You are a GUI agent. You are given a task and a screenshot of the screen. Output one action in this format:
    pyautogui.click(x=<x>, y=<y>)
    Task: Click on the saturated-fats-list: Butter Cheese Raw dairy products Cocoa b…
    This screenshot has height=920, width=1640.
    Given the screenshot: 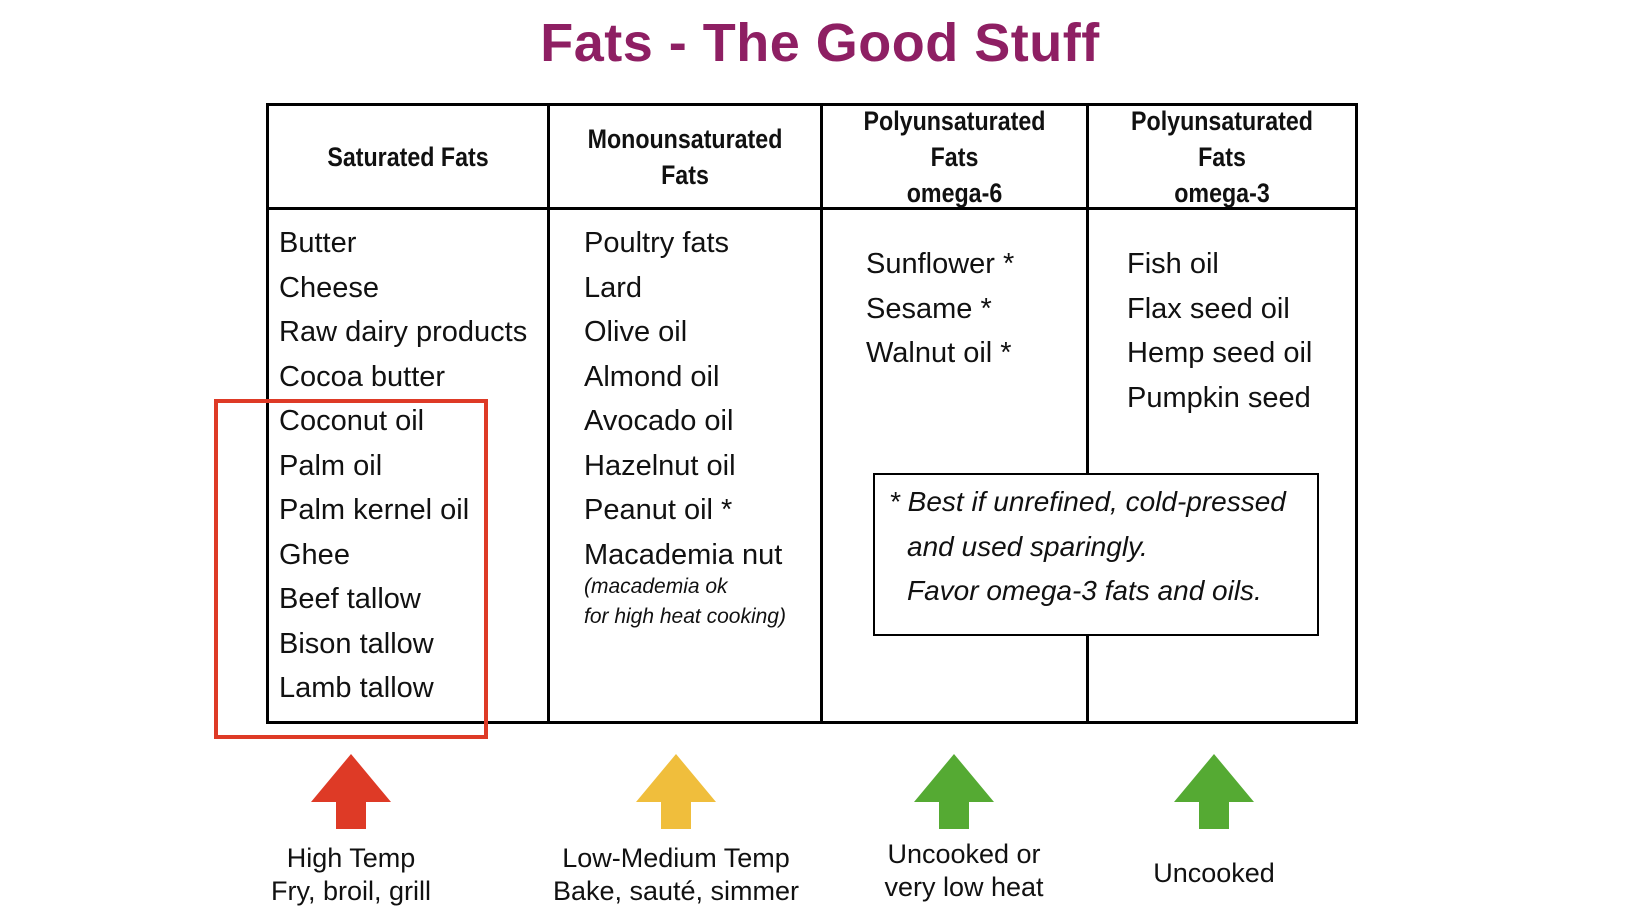 What is the action you would take?
    pyautogui.click(x=403, y=466)
    